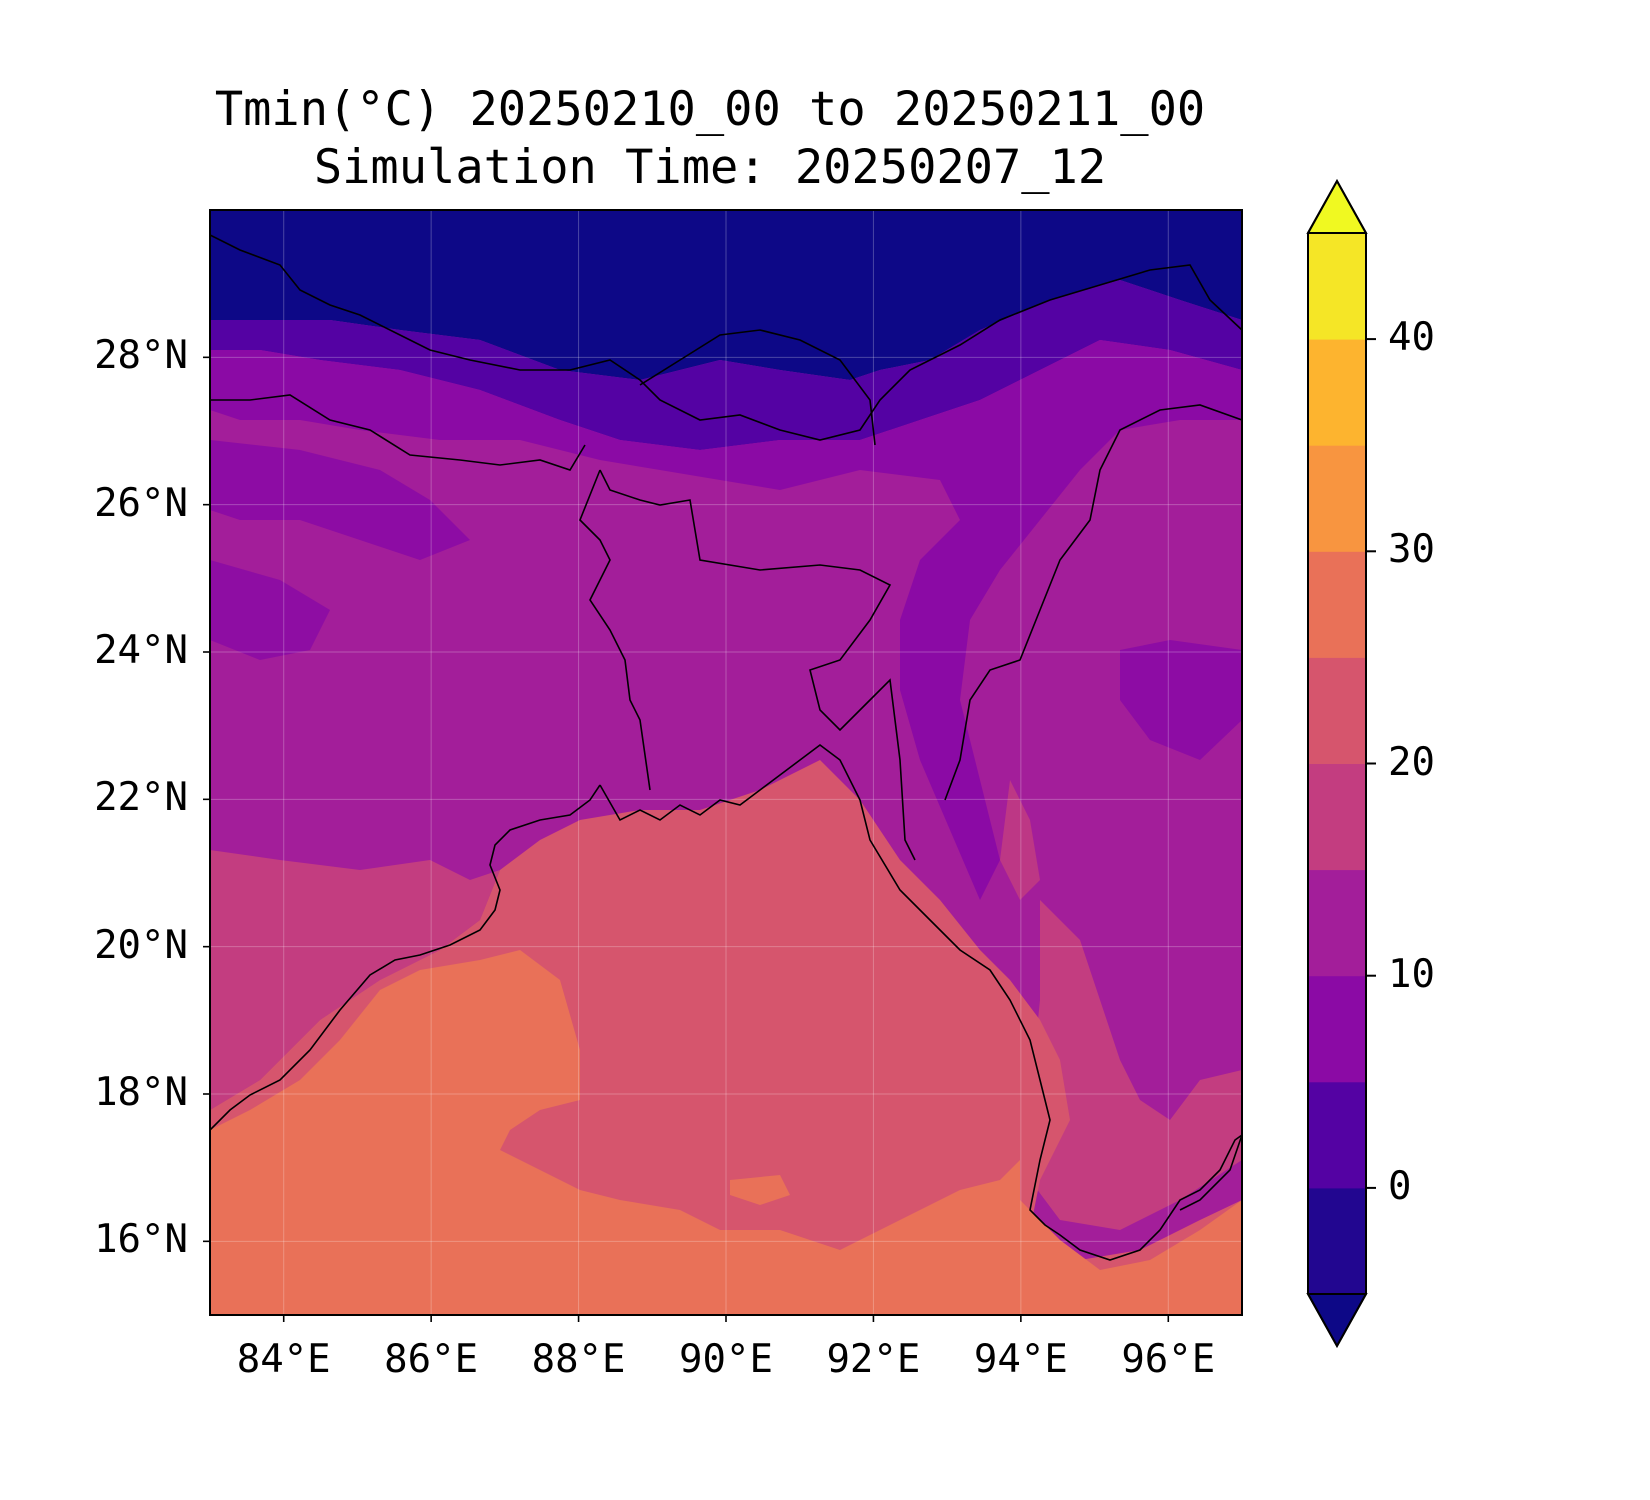  I want to click on colorbar-tick-label: 20, so click(1411, 762).